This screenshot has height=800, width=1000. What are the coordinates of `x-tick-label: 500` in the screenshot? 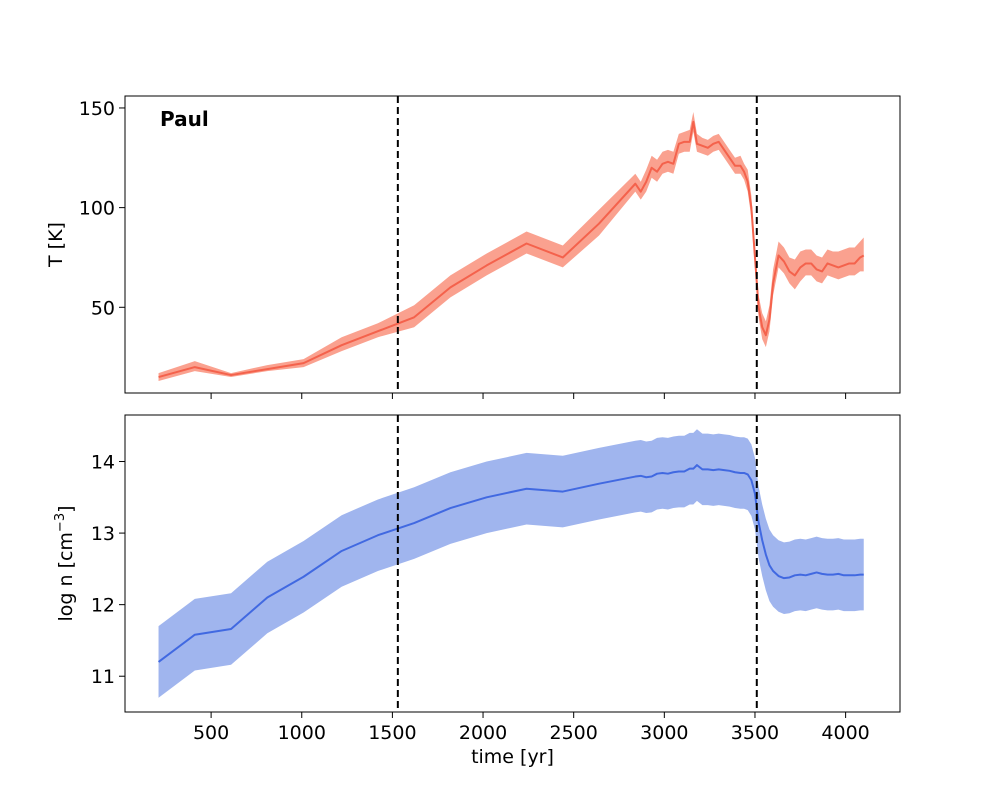 It's located at (211, 733).